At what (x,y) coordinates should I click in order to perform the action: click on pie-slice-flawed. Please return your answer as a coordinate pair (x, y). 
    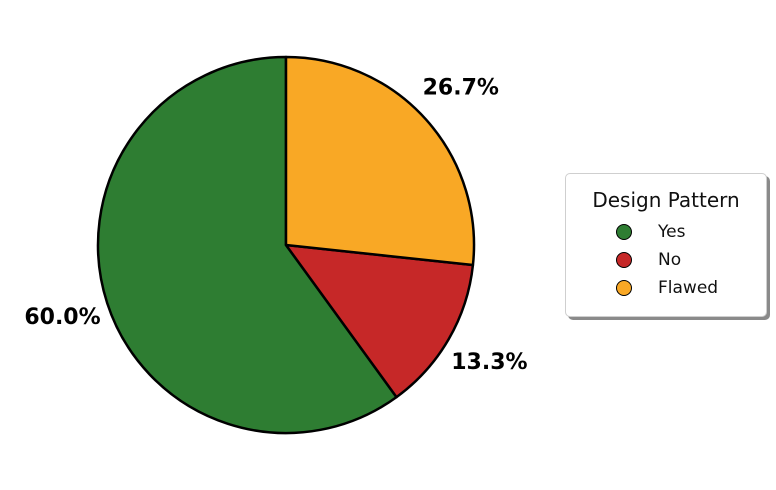
    Looking at the image, I should click on (380, 161).